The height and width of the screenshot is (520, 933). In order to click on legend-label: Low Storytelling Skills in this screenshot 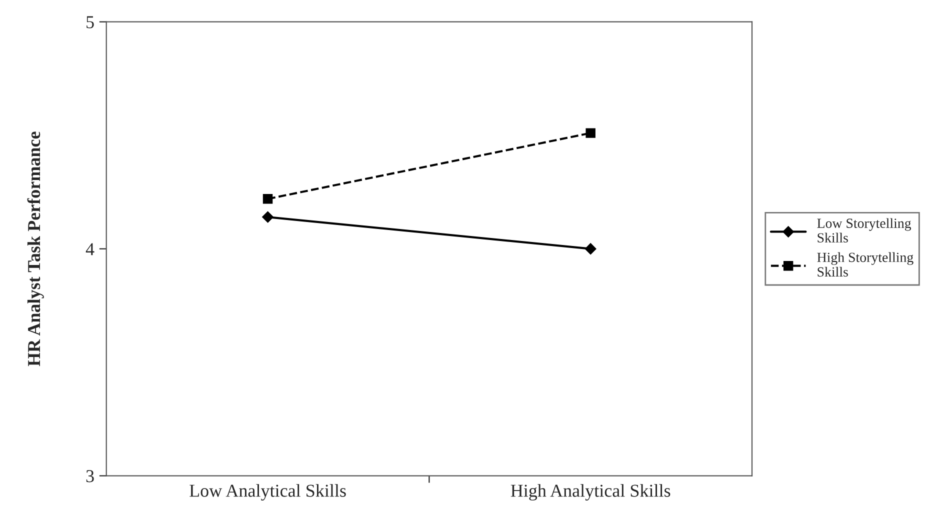, I will do `click(864, 230)`.